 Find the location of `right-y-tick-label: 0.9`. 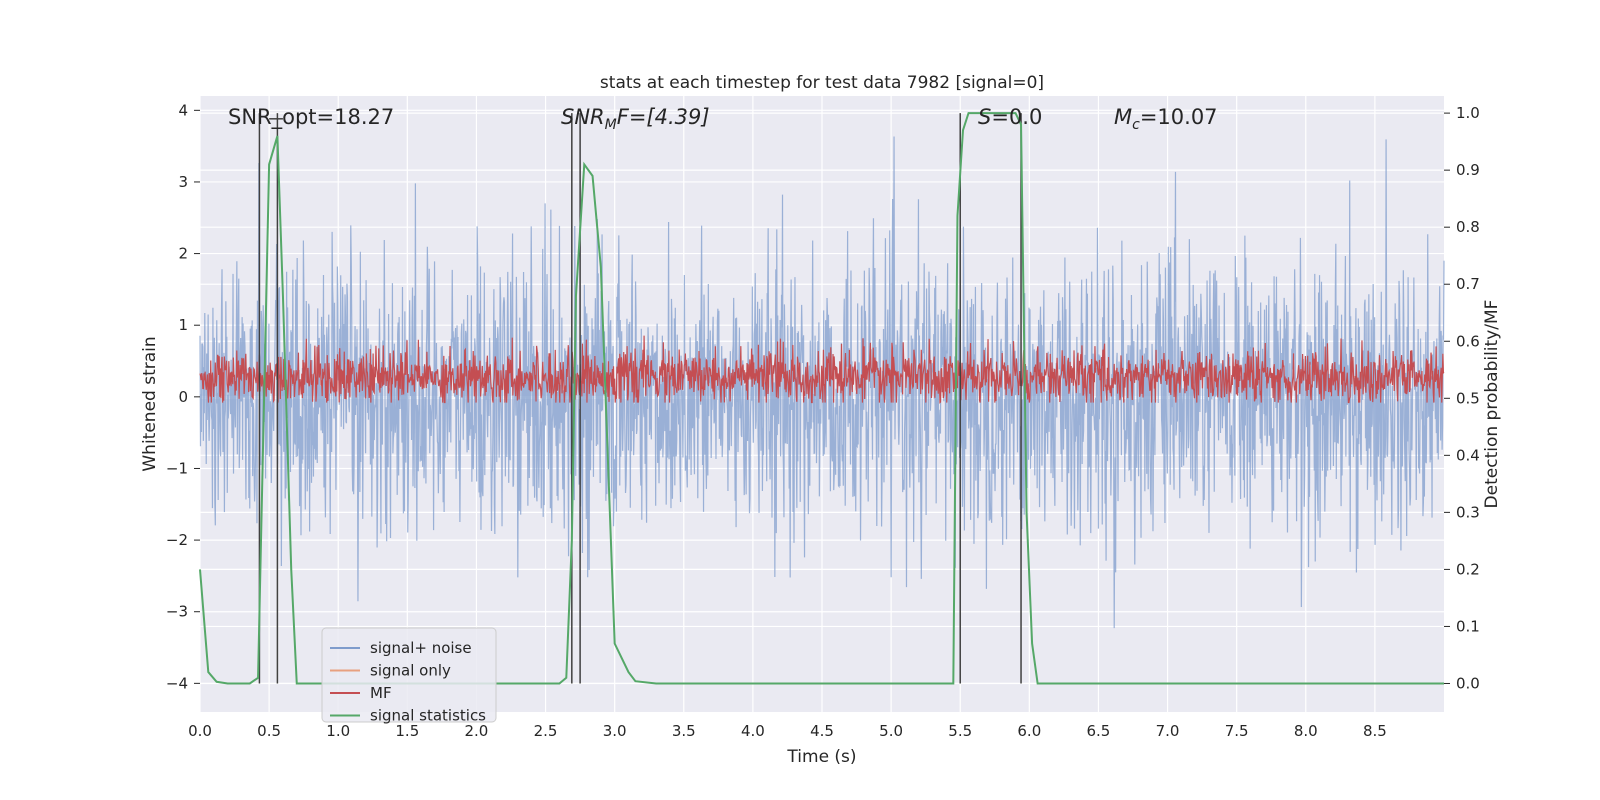

right-y-tick-label: 0.9 is located at coordinates (1468, 170).